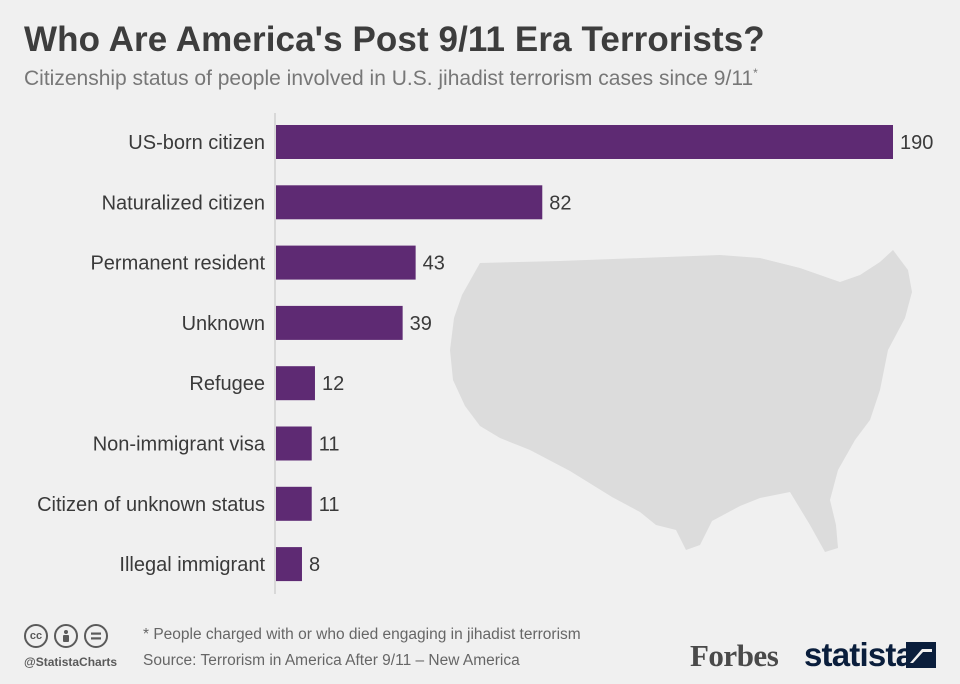 This screenshot has height=684, width=960. What do you see at coordinates (295, 383) in the screenshot?
I see `bar-refugee` at bounding box center [295, 383].